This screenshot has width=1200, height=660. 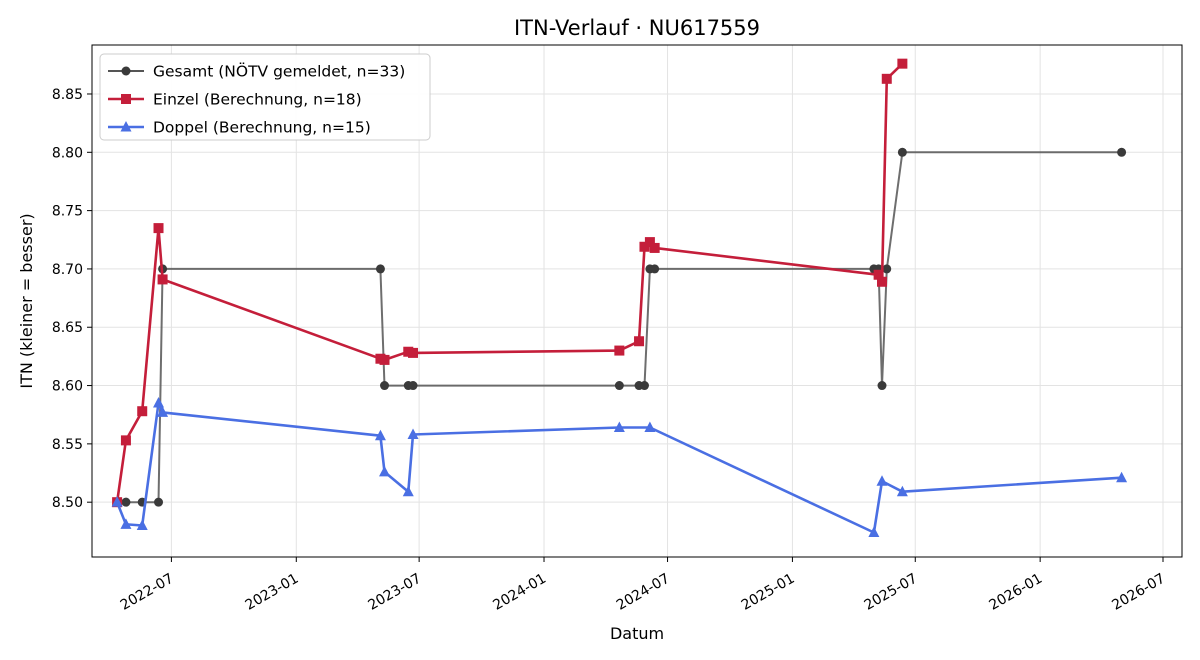 What do you see at coordinates (637, 28) in the screenshot?
I see `chart-title: ITN-Verlauf · NU617559` at bounding box center [637, 28].